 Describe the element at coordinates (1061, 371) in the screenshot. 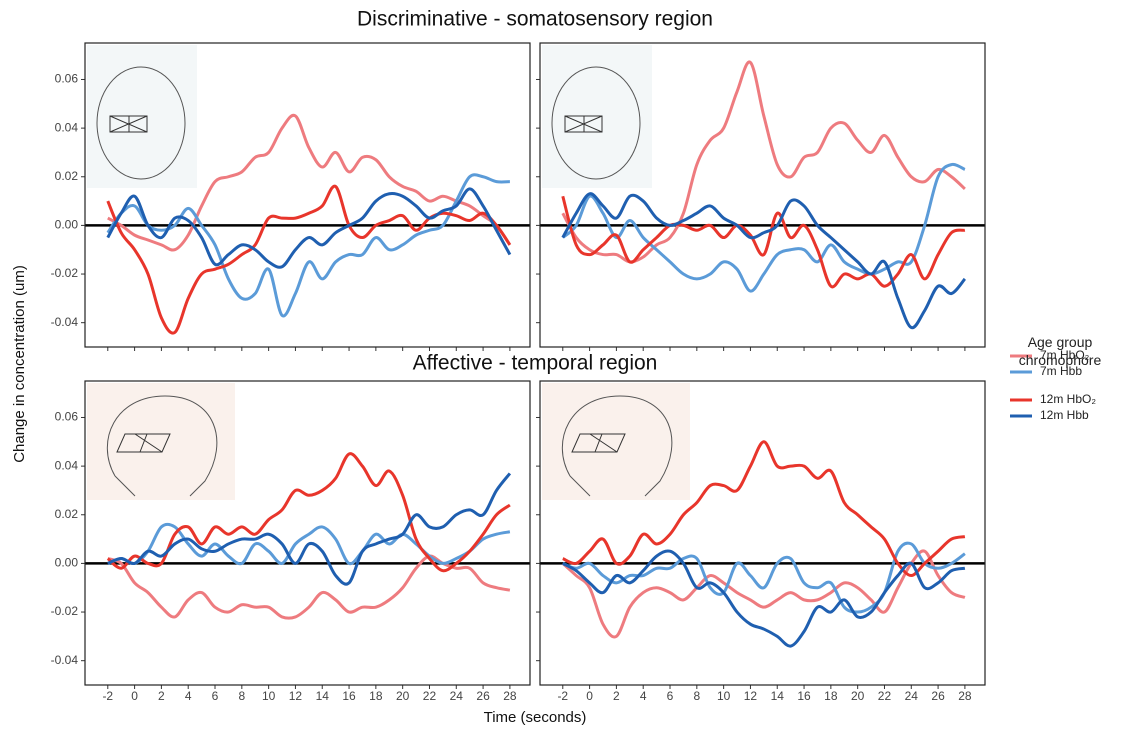

I see `legend-label: 7m Hbb` at that location.